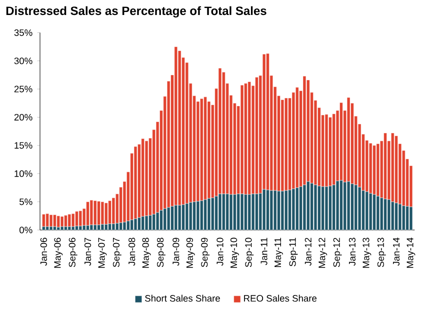  I want to click on legend-label: REO Sales Share, so click(280, 298).